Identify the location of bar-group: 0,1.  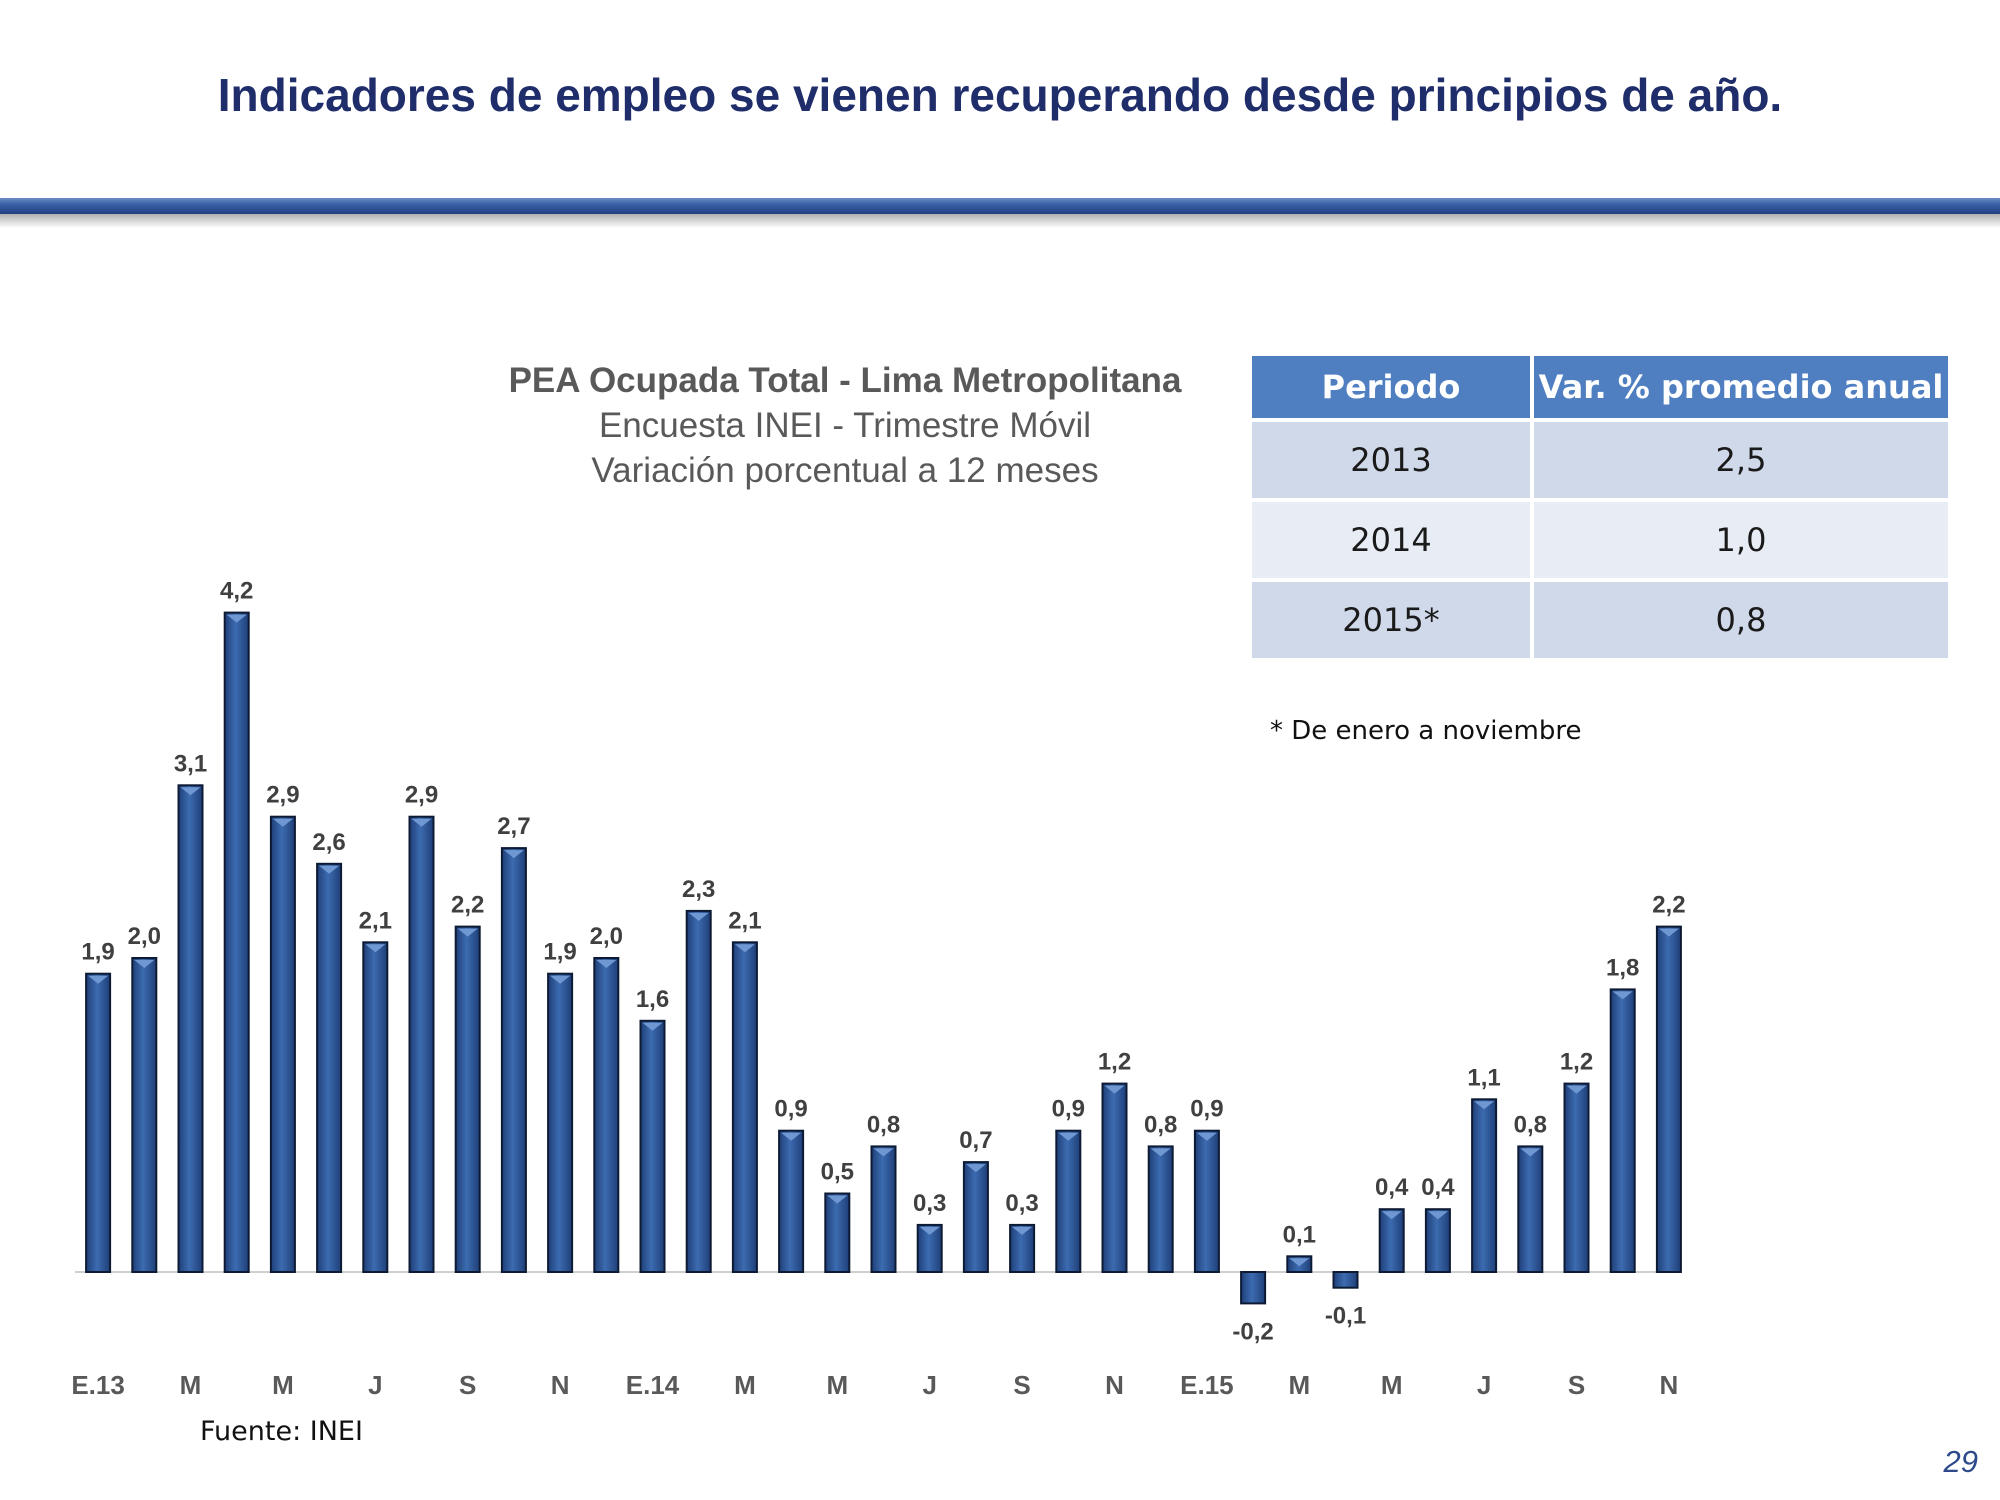
(1299, 1247).